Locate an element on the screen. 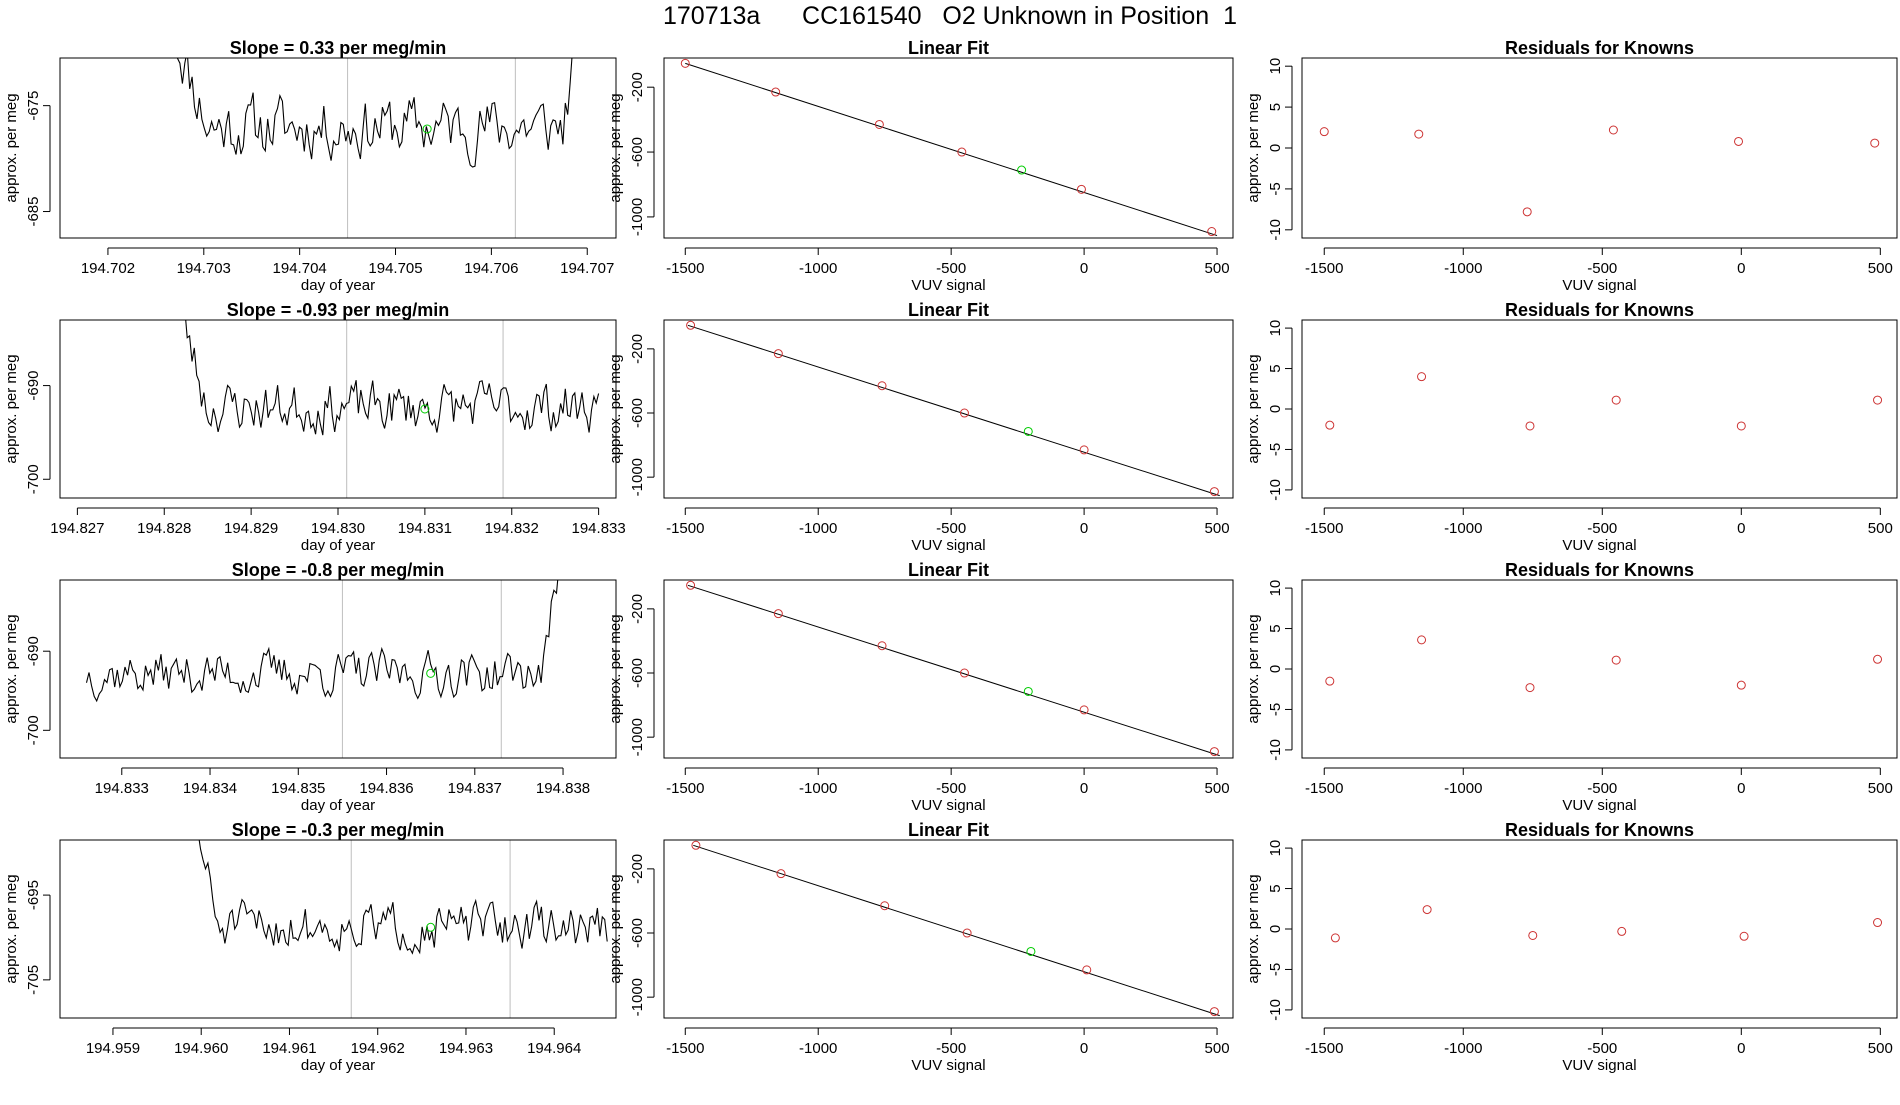 Image resolution: width=1900 pixels, height=1105 pixels. unknown-description: O2 Unknown in Position 1 is located at coordinates (1089, 16).